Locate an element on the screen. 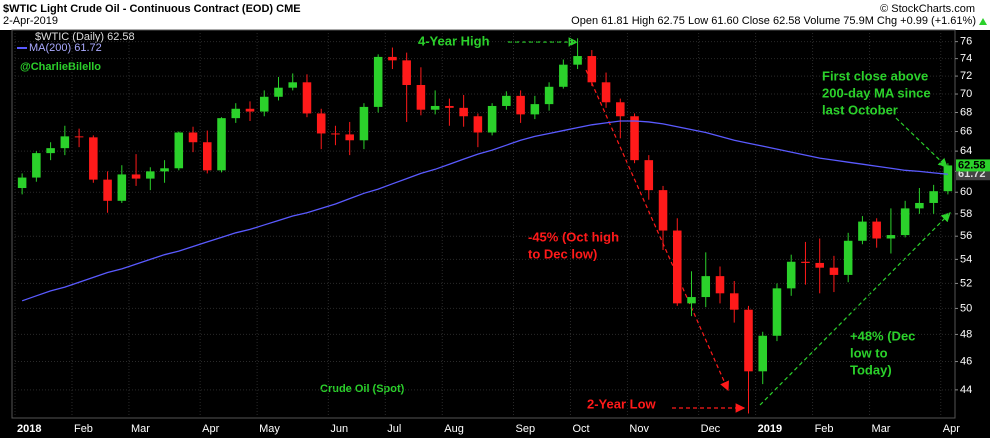  x-tick-label: Apr is located at coordinates (210, 429).